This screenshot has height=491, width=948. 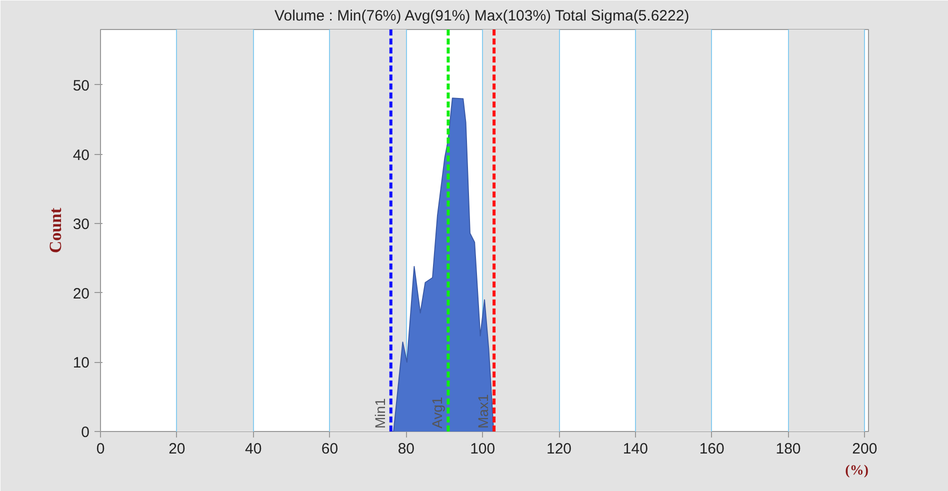 What do you see at coordinates (865, 449) in the screenshot?
I see `x-tick-label: 200` at bounding box center [865, 449].